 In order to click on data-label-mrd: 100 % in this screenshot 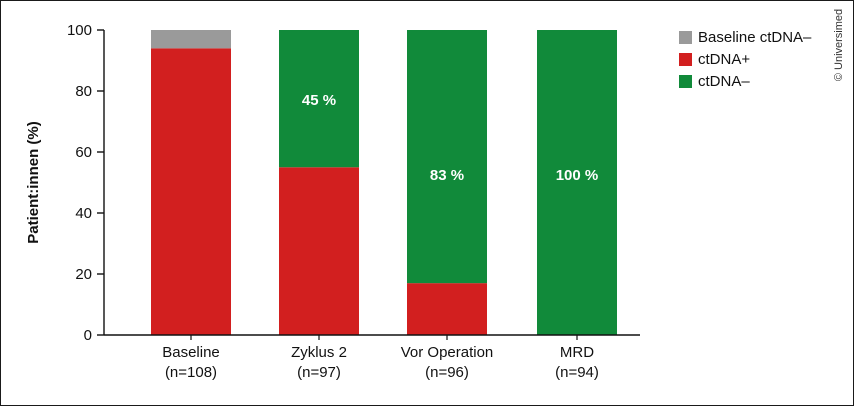, I will do `click(577, 175)`.